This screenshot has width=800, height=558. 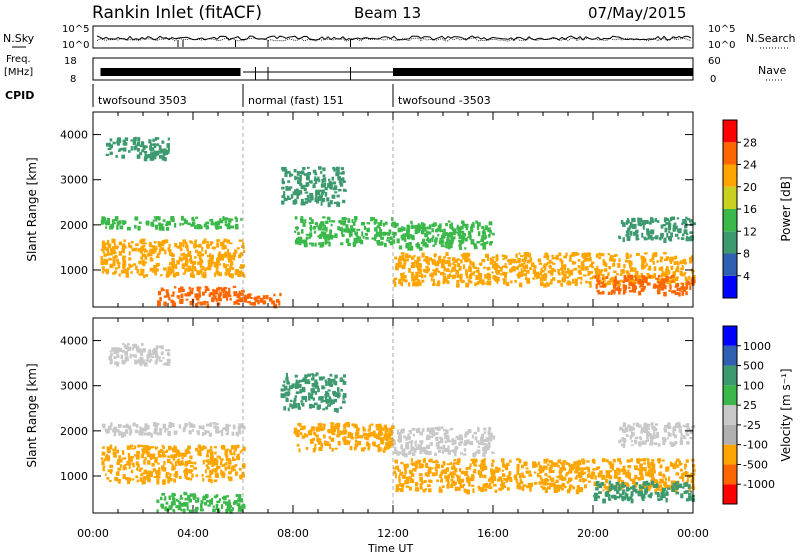 What do you see at coordinates (142, 100) in the screenshot?
I see `cpid-mode-label-0: twofsound 3503` at bounding box center [142, 100].